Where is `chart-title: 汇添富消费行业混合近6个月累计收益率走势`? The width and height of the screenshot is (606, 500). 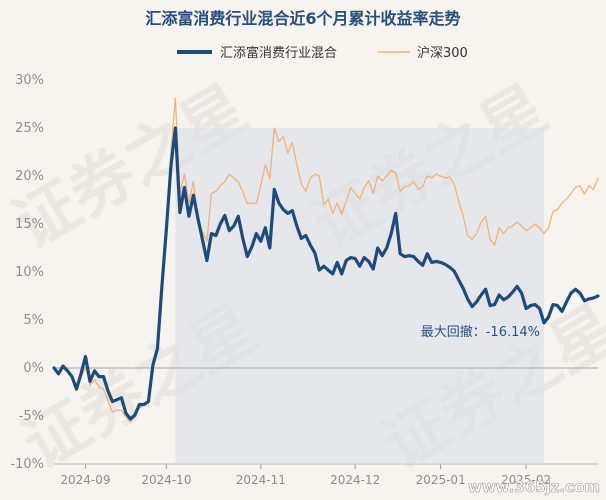
chart-title: 汇添富消费行业混合近6个月累计收益率走势 is located at coordinates (302, 18).